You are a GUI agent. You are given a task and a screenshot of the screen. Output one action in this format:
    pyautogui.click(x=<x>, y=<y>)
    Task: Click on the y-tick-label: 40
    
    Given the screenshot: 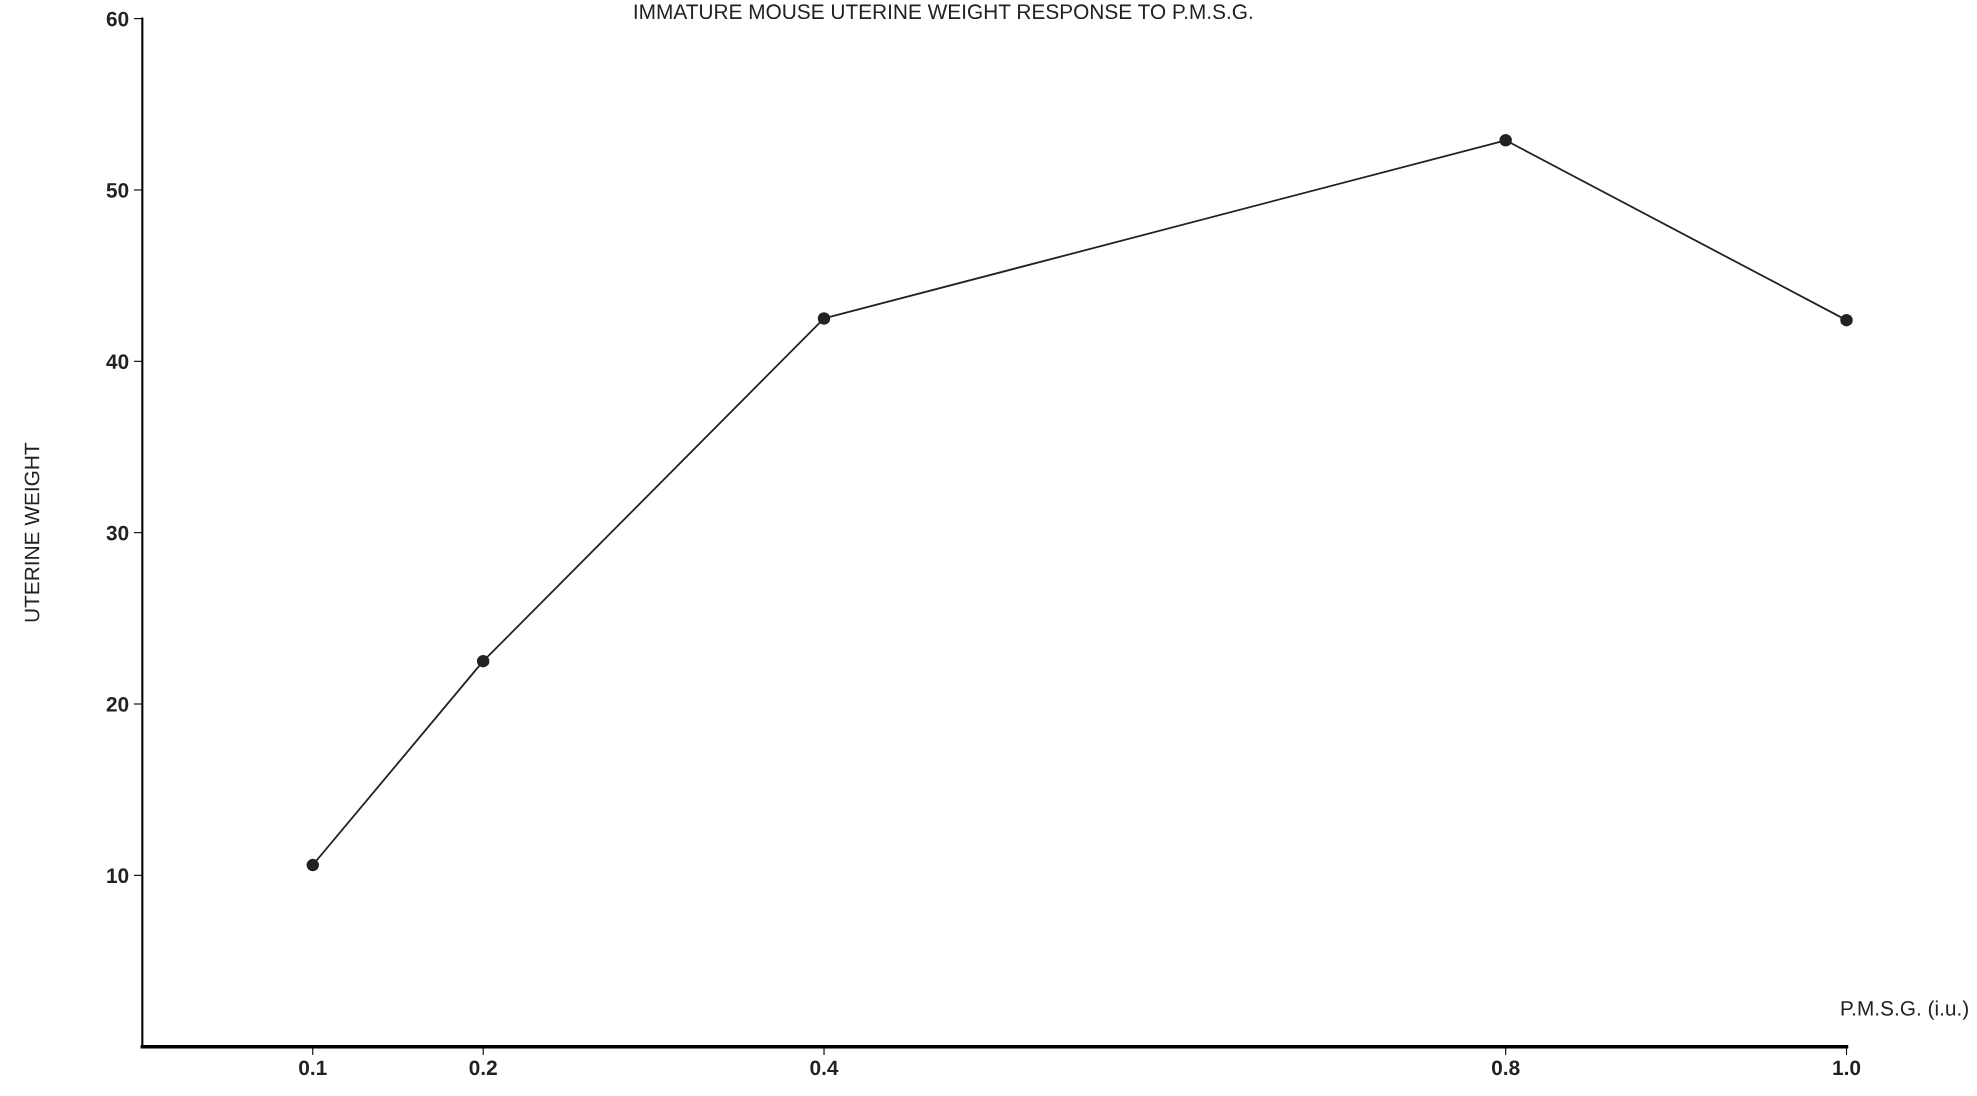 What is the action you would take?
    pyautogui.click(x=117, y=362)
    